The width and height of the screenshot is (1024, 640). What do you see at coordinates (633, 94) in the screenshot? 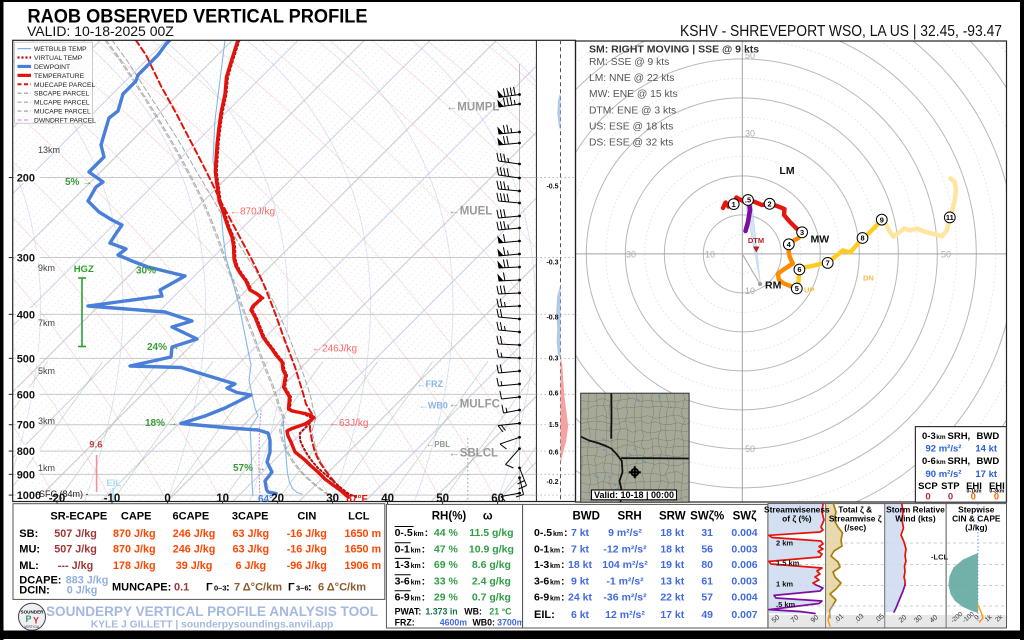
I see `svg-text: MW: ENE @ 15 kts` at bounding box center [633, 94].